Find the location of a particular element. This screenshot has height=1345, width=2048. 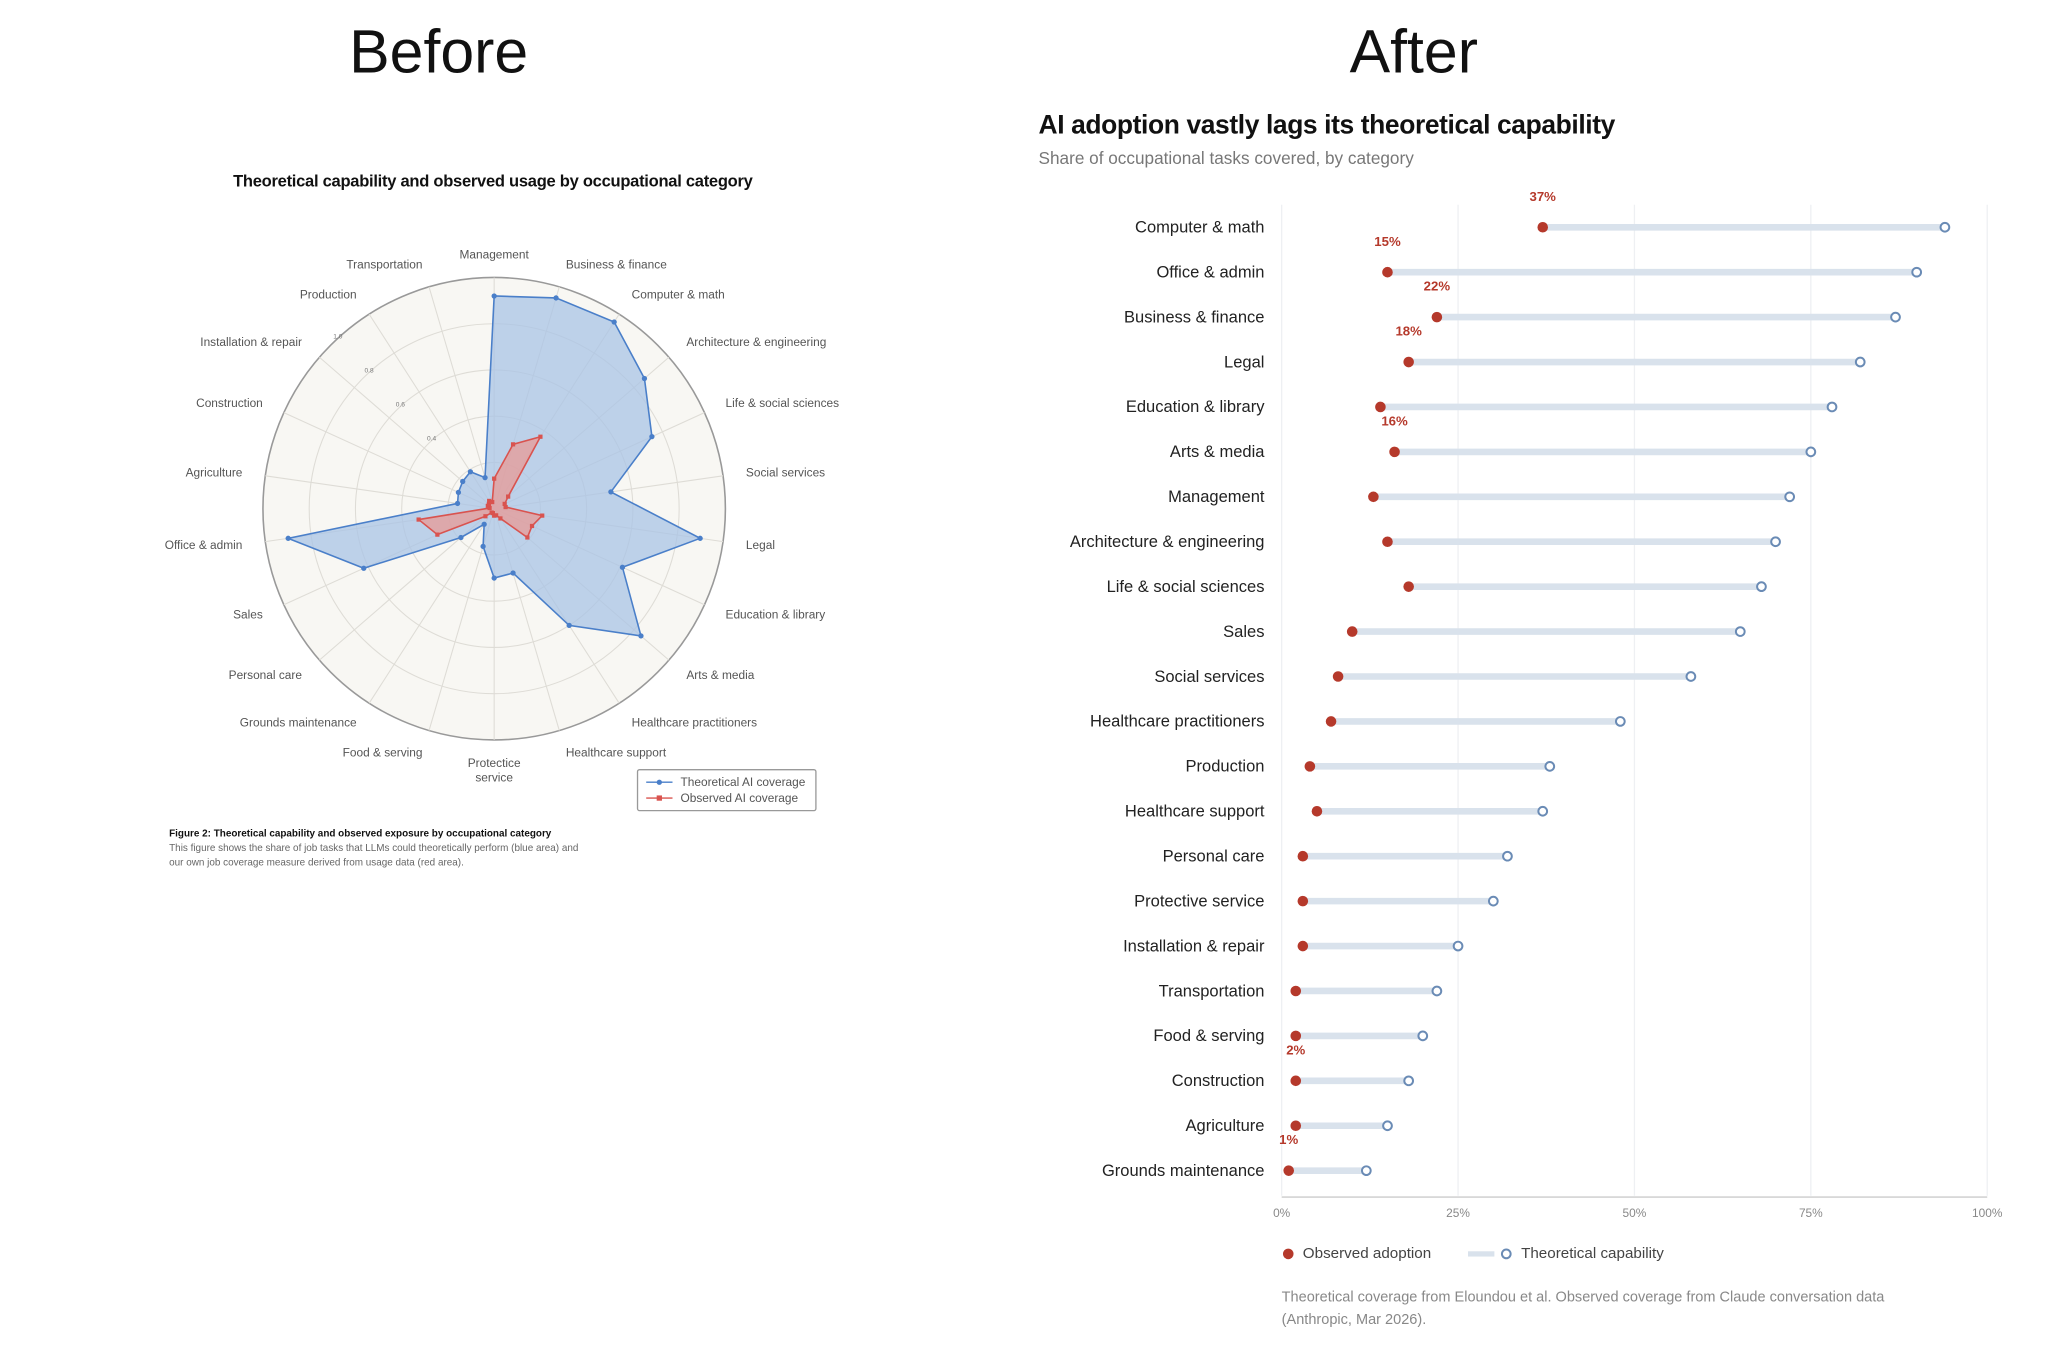

category-label: Legal is located at coordinates (1244, 362).